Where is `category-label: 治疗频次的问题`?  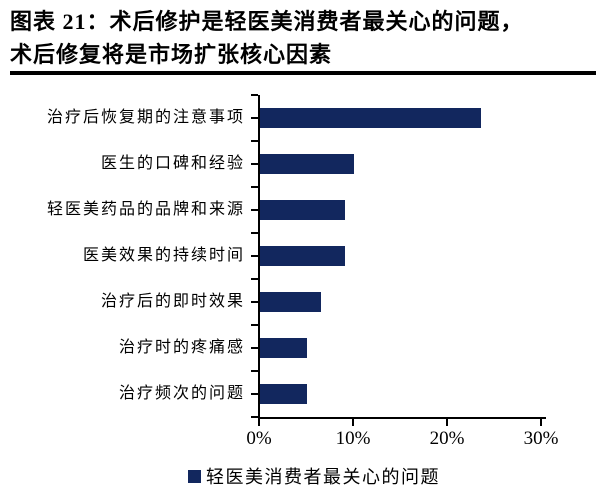
category-label: 治疗频次的问题 is located at coordinates (181, 393).